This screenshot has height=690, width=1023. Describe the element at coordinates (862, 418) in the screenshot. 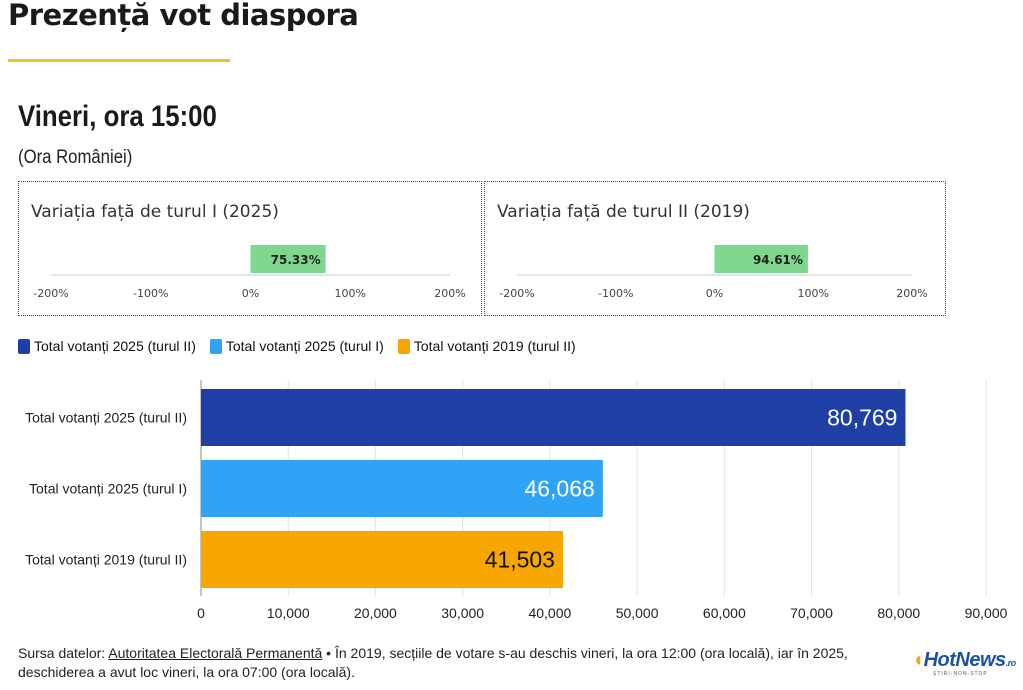

I see `bar-value-label: 80,769` at that location.